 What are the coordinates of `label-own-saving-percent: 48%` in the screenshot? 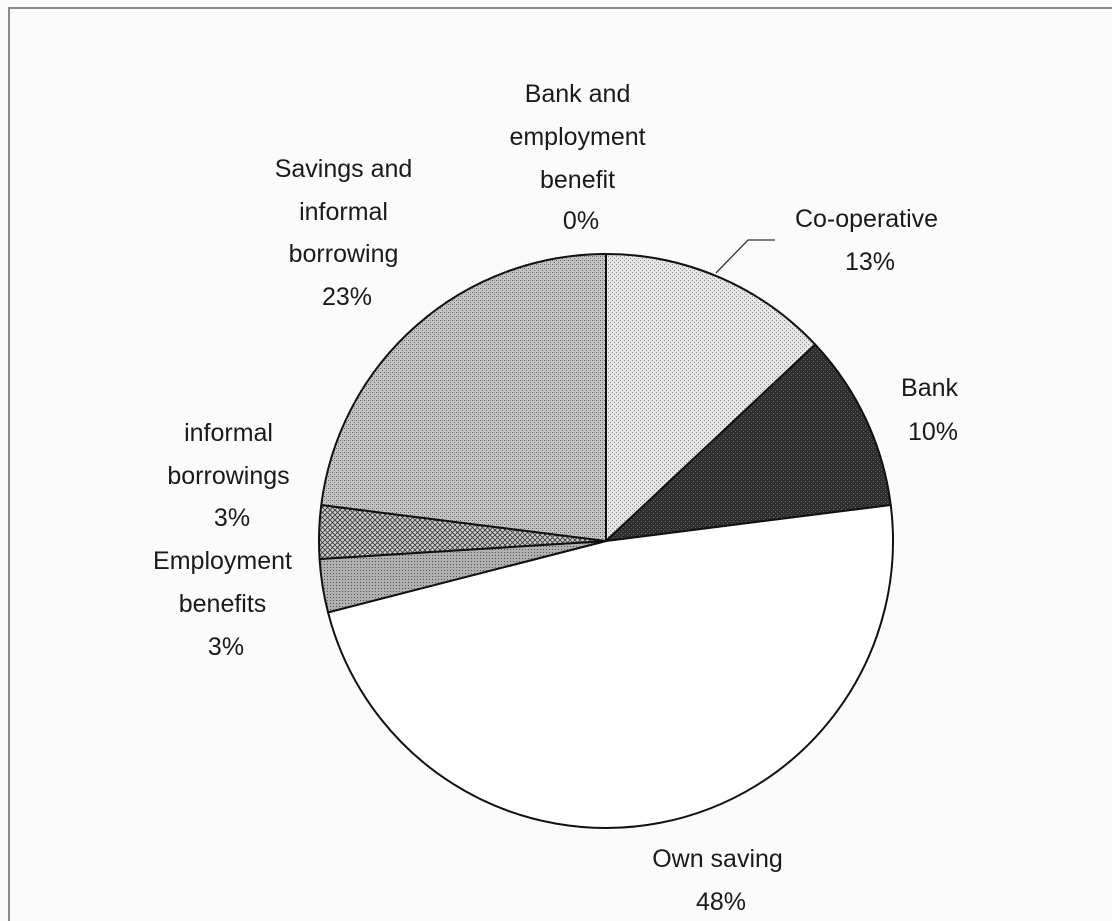 It's located at (721, 902).